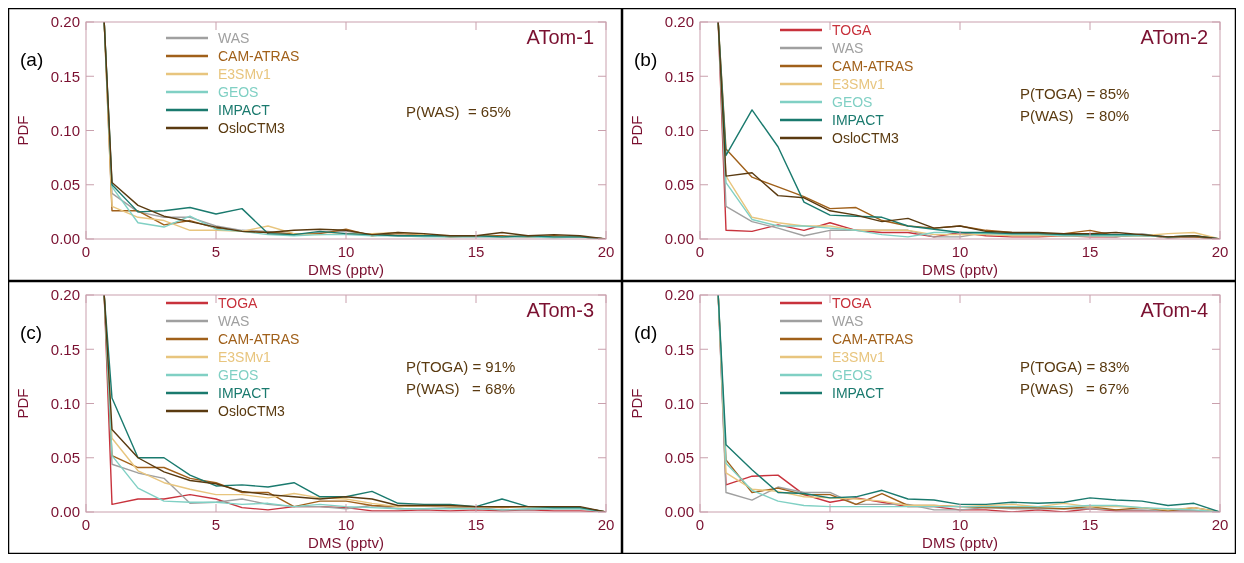 The width and height of the screenshot is (1244, 563). What do you see at coordinates (1174, 37) in the screenshot?
I see `chart-title: ATom-2` at bounding box center [1174, 37].